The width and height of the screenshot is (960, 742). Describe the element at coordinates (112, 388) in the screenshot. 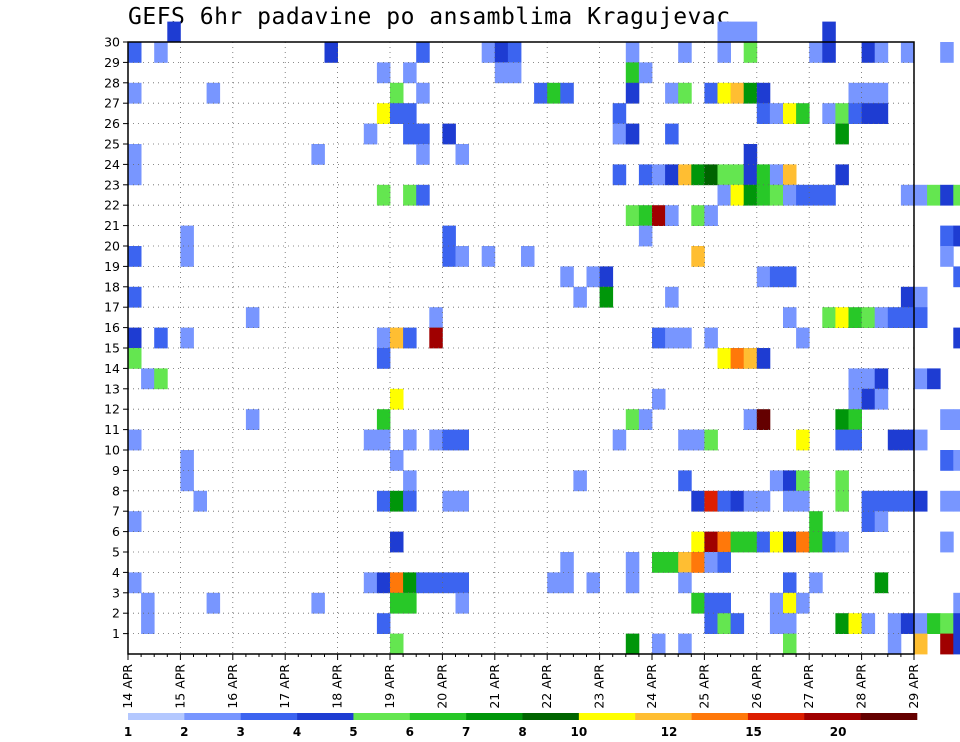

I see `y-tick-label: 13` at that location.